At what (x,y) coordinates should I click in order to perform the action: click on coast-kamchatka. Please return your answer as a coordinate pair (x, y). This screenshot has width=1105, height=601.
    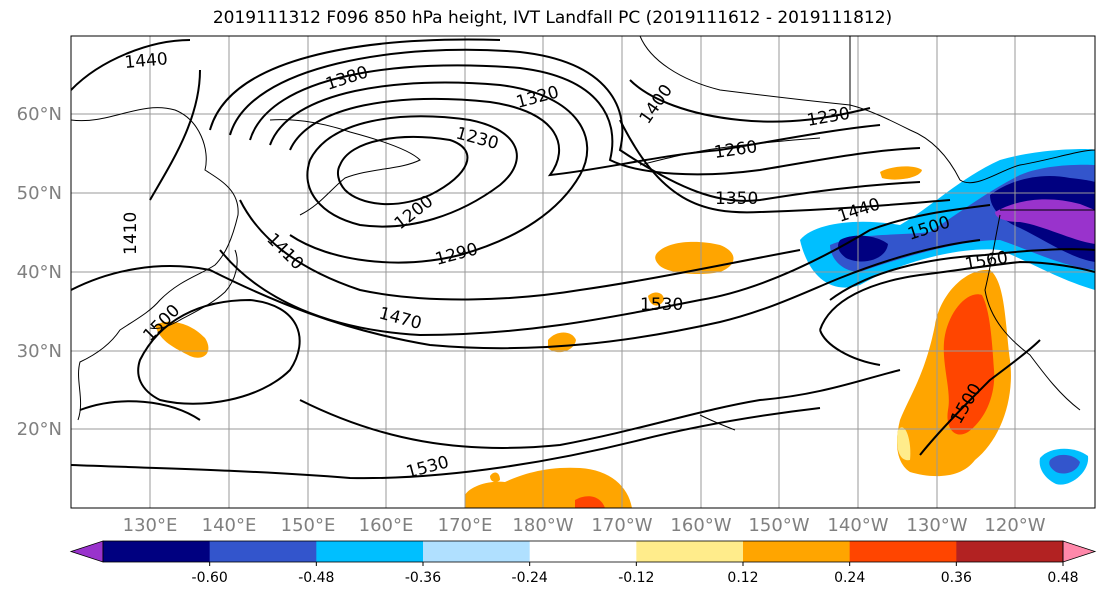
    Looking at the image, I should click on (345, 167).